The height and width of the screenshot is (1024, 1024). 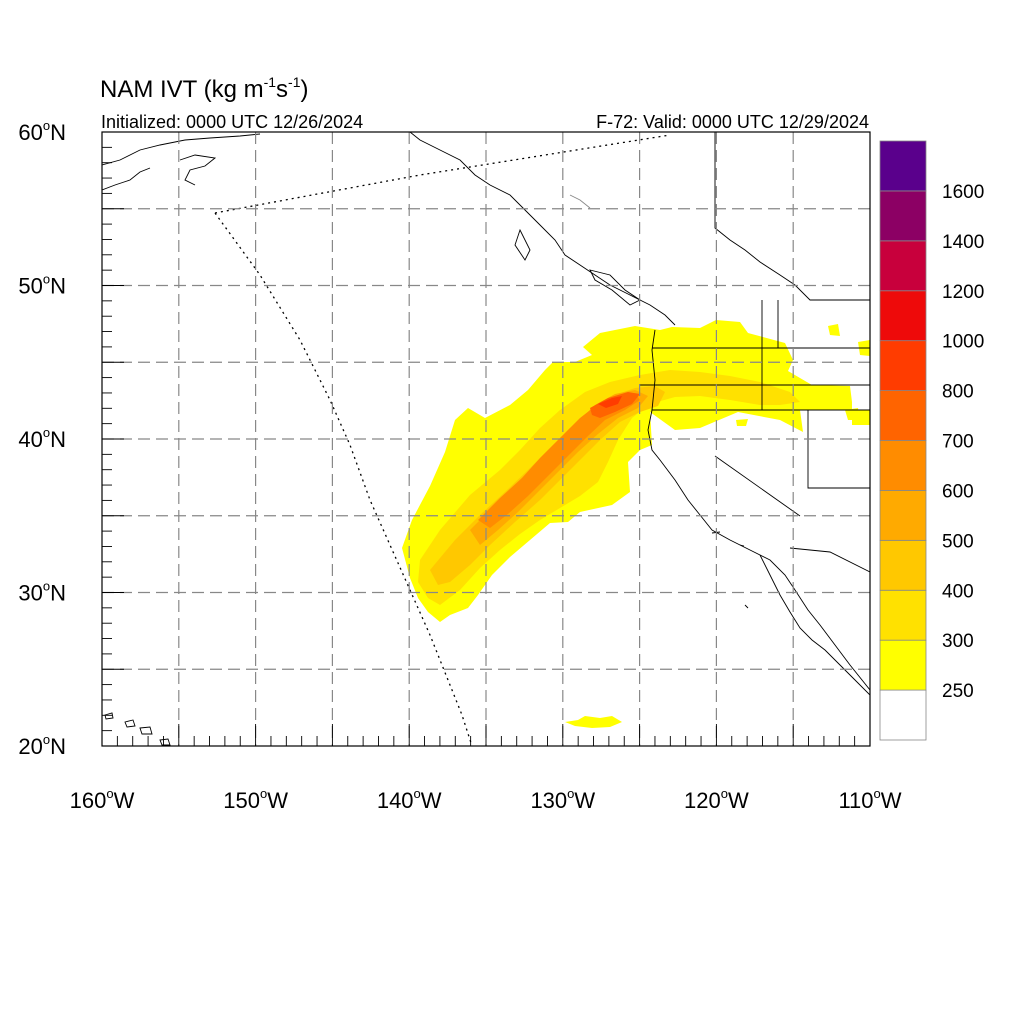 What do you see at coordinates (958, 541) in the screenshot?
I see `colorbar-level-label: 500` at bounding box center [958, 541].